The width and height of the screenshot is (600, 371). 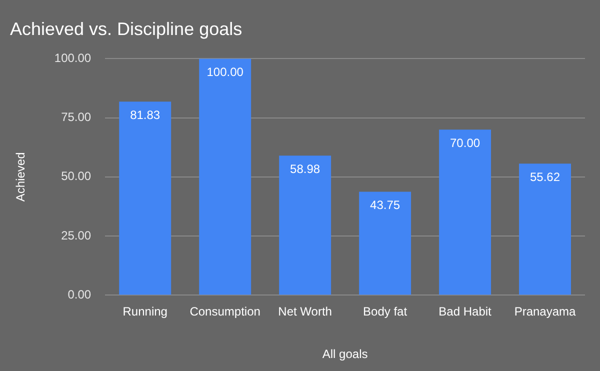 I want to click on data-label: 58.98, so click(x=305, y=169).